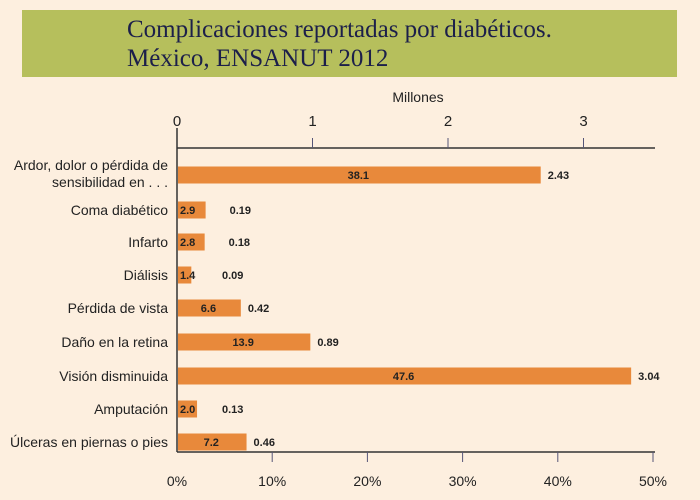  What do you see at coordinates (232, 410) in the screenshot?
I see `bar-million-label: 0.13` at bounding box center [232, 410].